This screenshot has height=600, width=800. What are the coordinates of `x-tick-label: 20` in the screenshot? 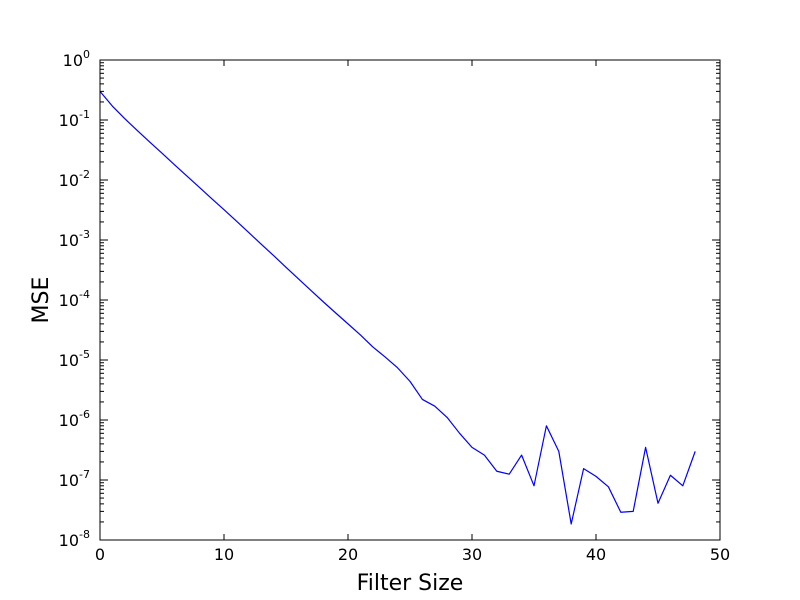 It's located at (348, 554).